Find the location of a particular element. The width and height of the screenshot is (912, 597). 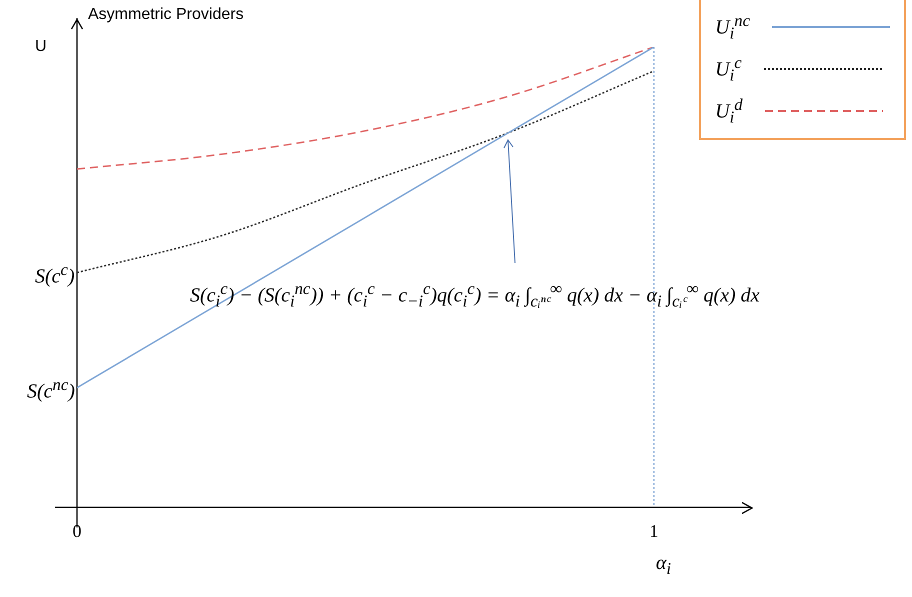

x-tick-label: 0 is located at coordinates (77, 530).